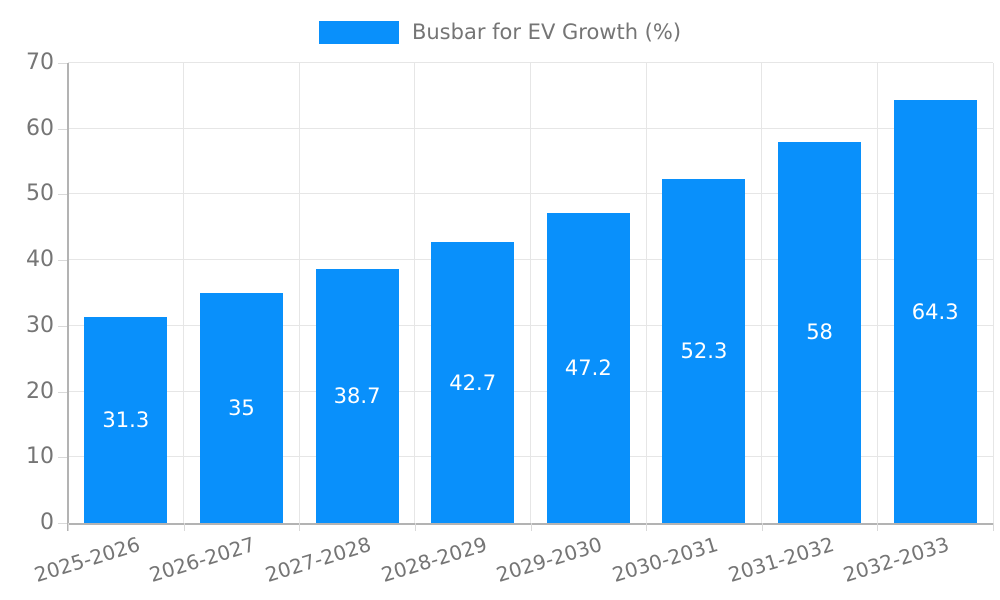 This screenshot has height=600, width=1000. I want to click on bar-value-label: 42.7, so click(473, 382).